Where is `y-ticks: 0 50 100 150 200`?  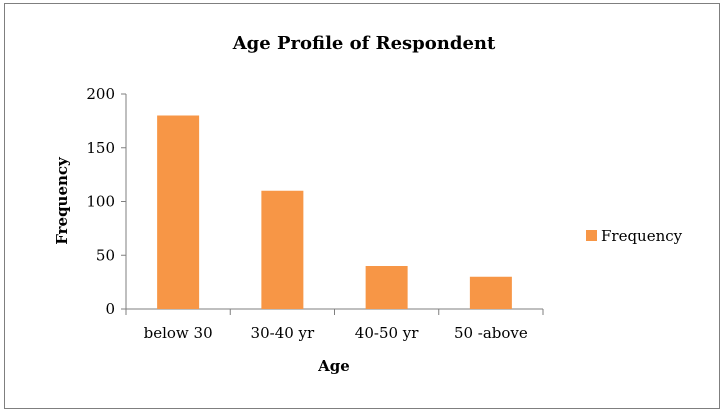
y-ticks: 0 50 100 150 200 is located at coordinates (106, 201).